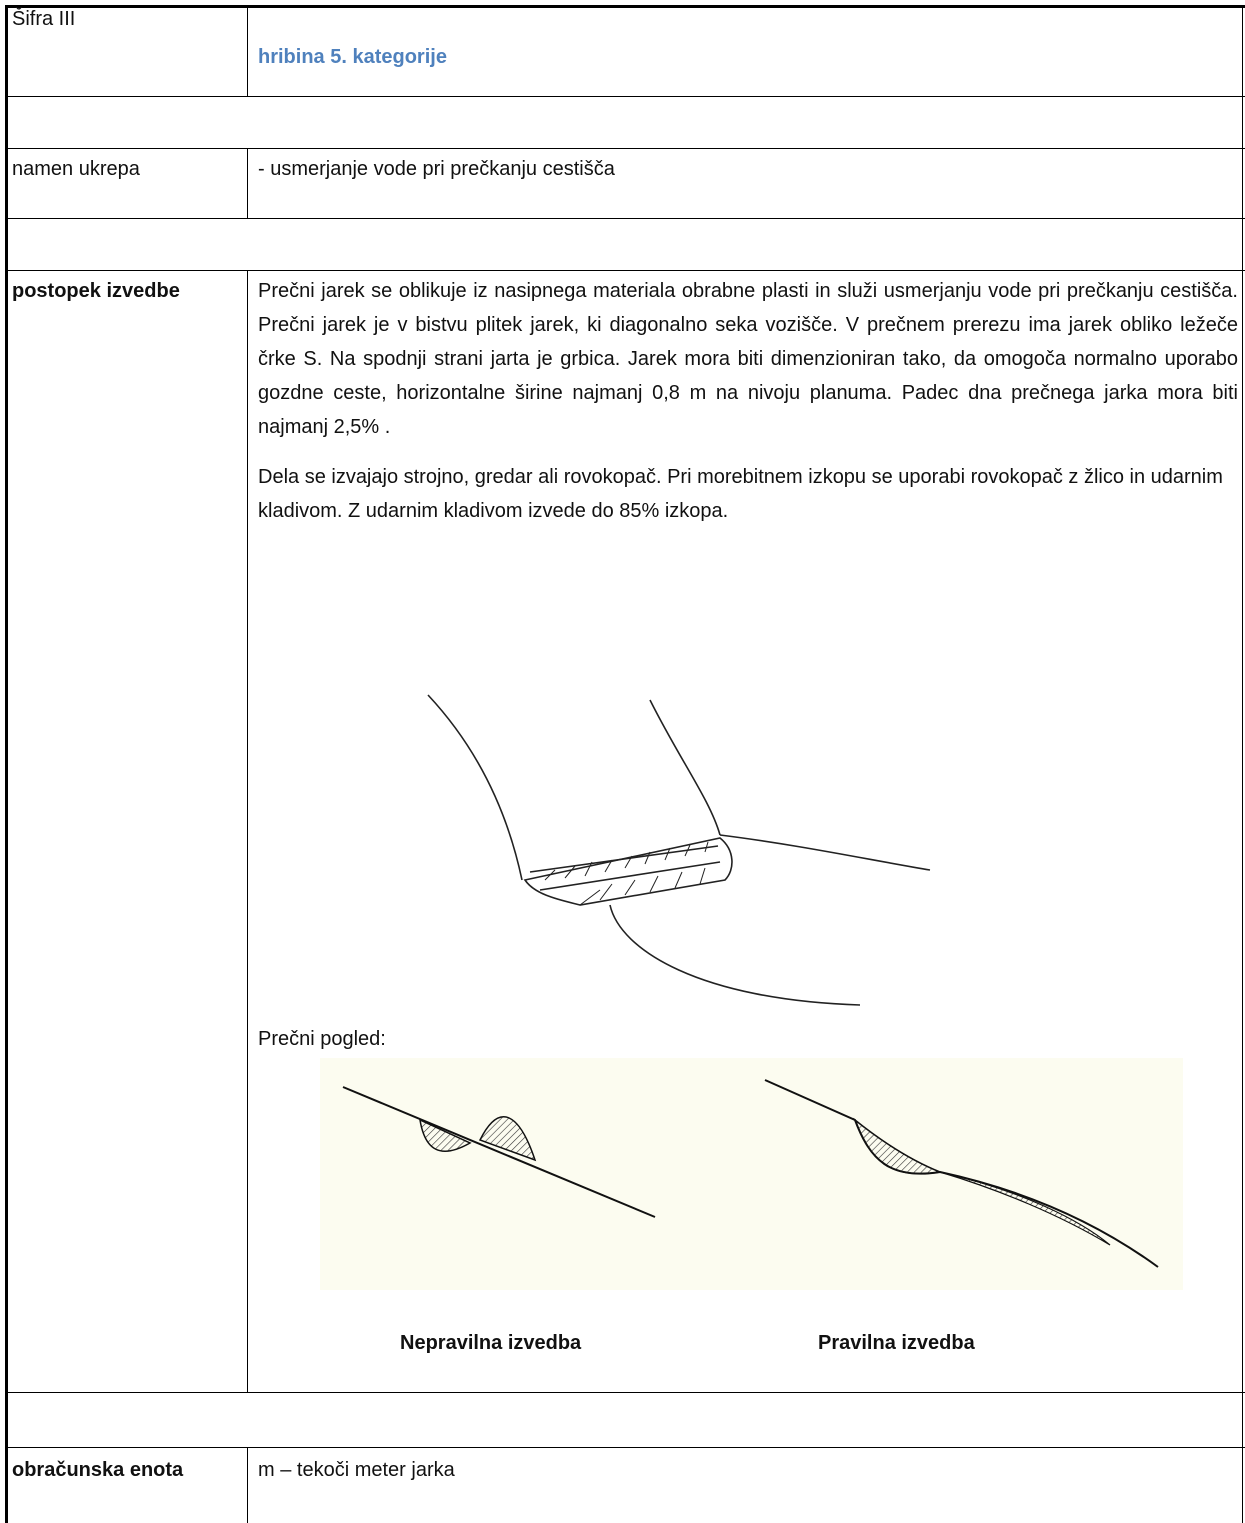 This screenshot has height=1523, width=1245. I want to click on cross-section-wrong, so click(499, 1152).